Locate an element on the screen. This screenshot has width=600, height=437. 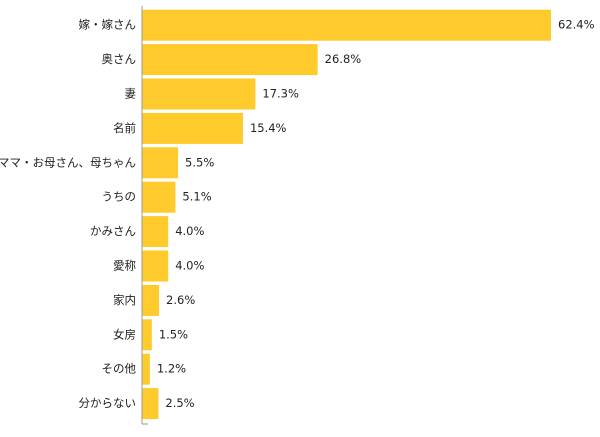
category-label: 女房 is located at coordinates (124, 334).